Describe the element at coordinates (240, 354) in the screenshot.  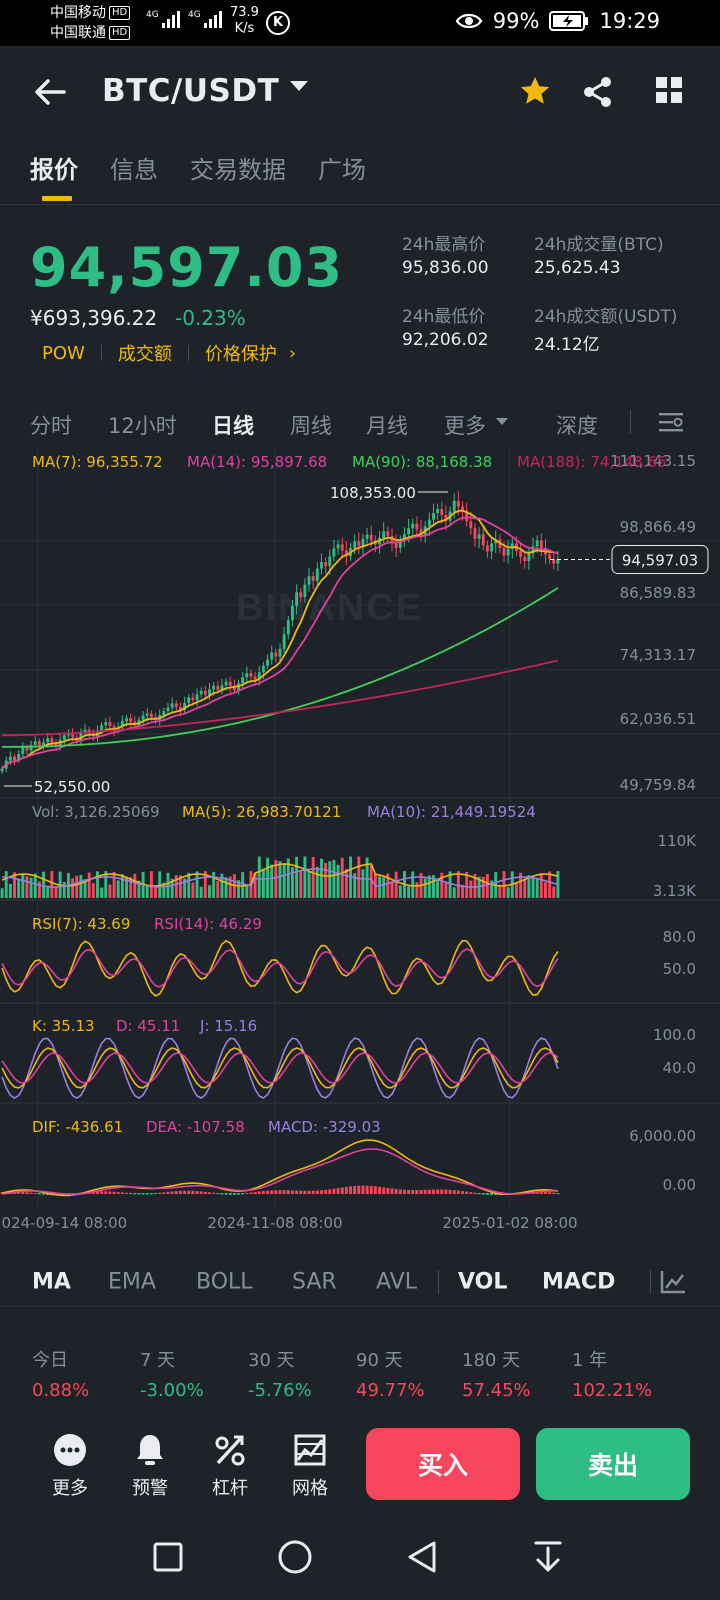
I see `tag-price-protection: 价格保护` at that location.